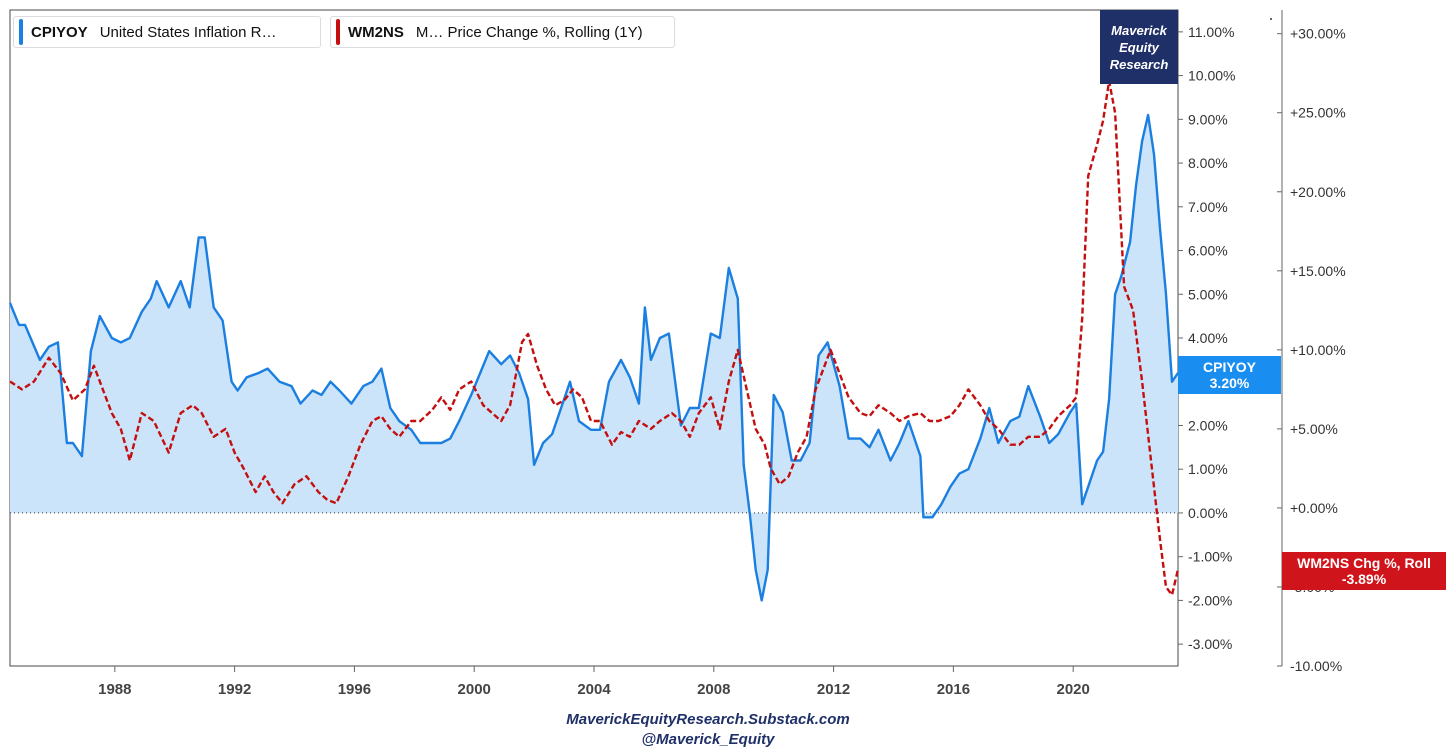 The width and height of the screenshot is (1456, 752). I want to click on left-tick-label: -3.00%, so click(1210, 644).